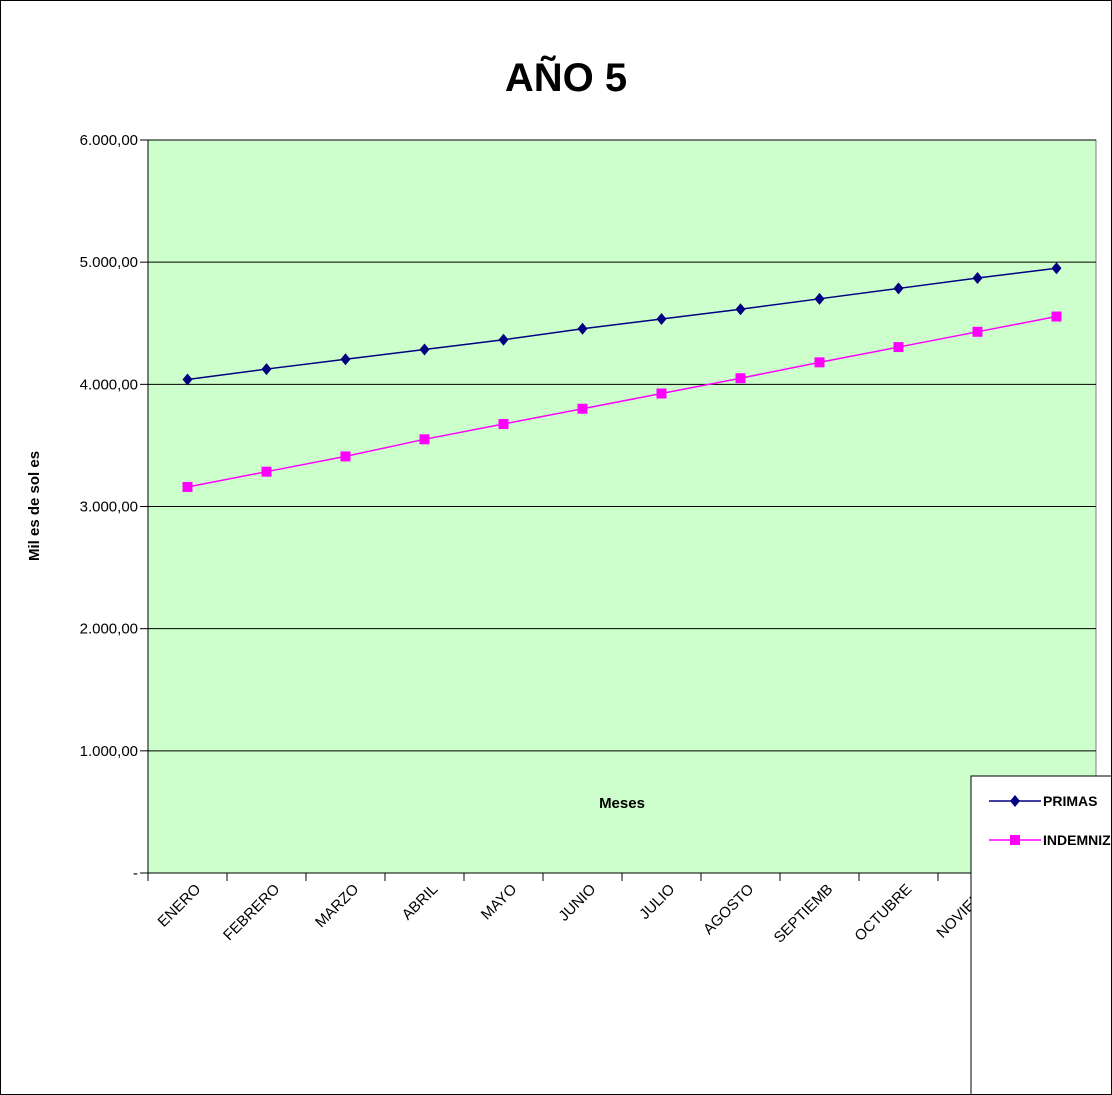 The height and width of the screenshot is (1095, 1112). Describe the element at coordinates (1015, 840) in the screenshot. I see `legend-marker-indemniz` at that location.